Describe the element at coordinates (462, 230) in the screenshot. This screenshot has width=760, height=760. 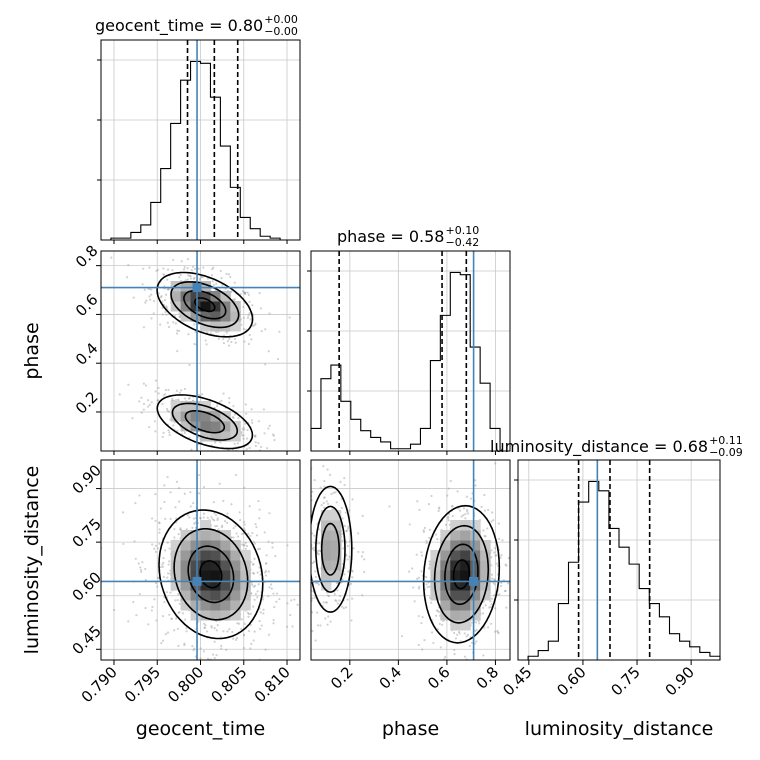
I see `title-plus: +0.10` at that location.